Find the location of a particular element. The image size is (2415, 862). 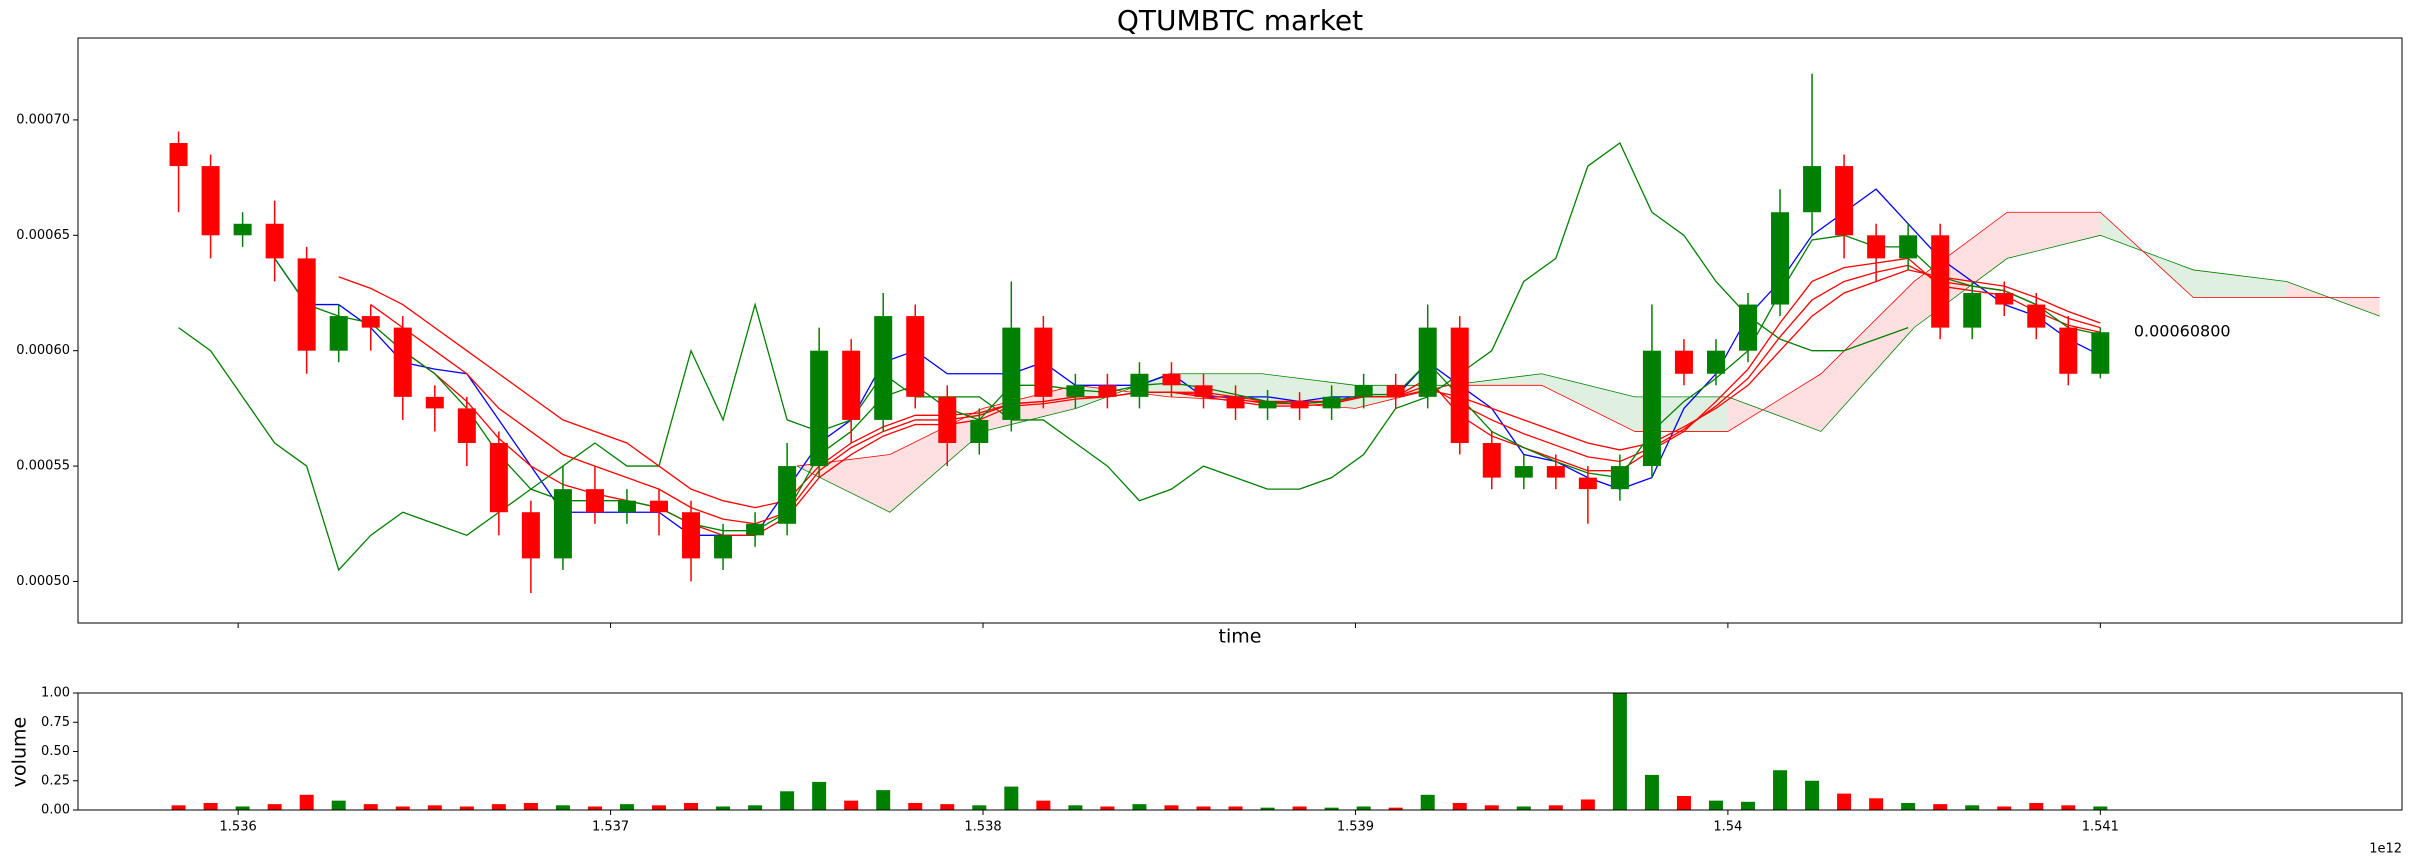

y-tick-label: 0.00050 is located at coordinates (43, 581).